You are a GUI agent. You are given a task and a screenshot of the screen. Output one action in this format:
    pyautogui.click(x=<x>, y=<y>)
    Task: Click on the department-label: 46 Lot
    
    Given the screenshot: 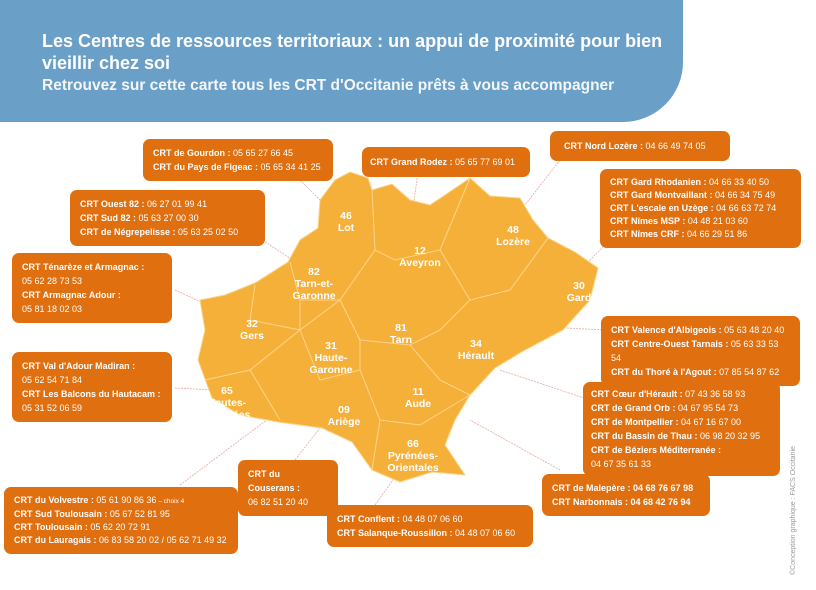 What is the action you would take?
    pyautogui.click(x=346, y=222)
    